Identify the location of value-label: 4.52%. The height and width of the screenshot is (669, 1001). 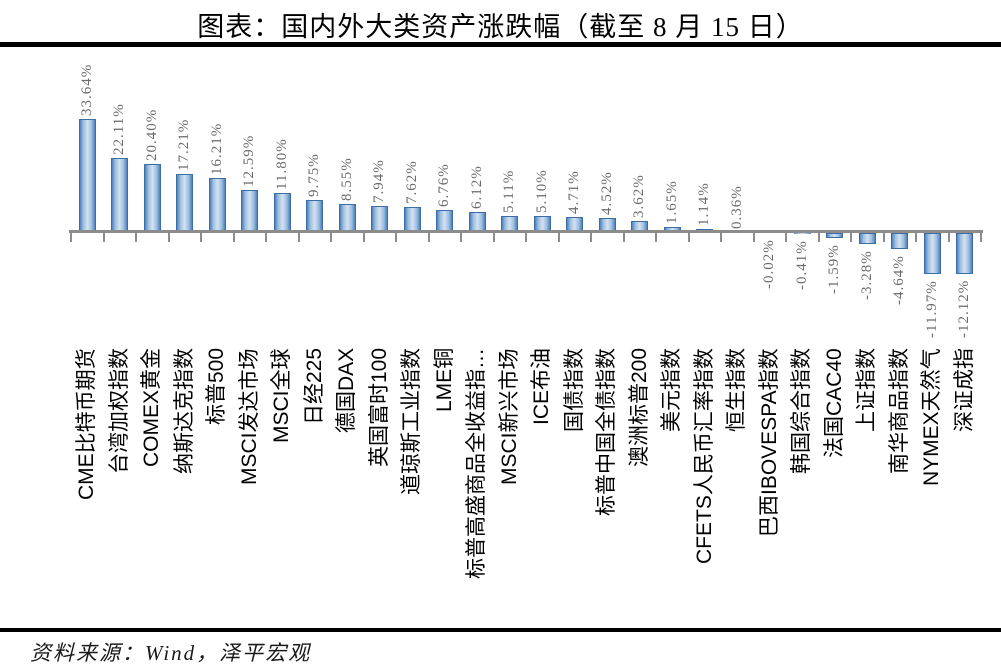
(606, 192).